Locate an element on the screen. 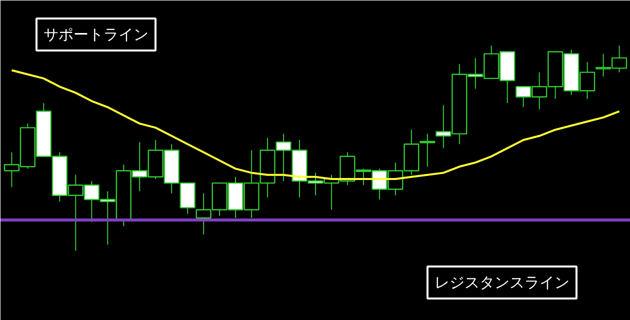 This screenshot has height=320, width=630. candlestick is located at coordinates (428, 150).